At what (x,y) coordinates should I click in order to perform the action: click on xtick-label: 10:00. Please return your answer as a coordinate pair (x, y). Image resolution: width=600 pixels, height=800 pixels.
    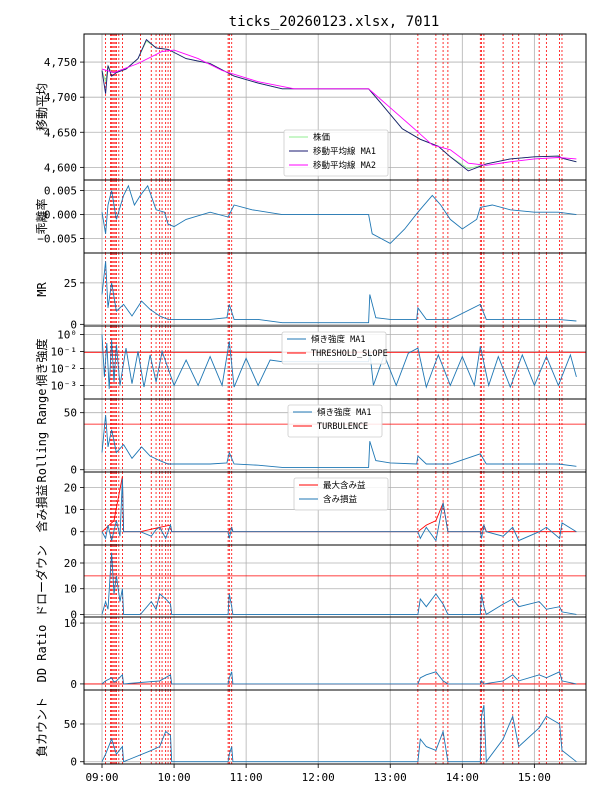
    Looking at the image, I should click on (174, 777).